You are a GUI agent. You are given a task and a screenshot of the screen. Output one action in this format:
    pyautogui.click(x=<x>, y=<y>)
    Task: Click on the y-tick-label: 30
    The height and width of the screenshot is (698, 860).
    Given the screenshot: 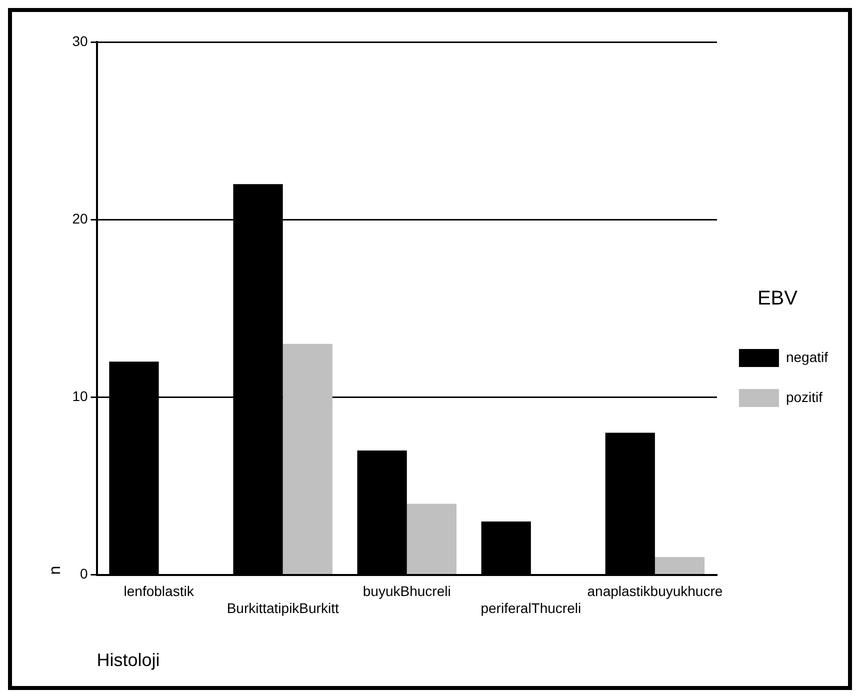 What is the action you would take?
    pyautogui.click(x=80, y=40)
    